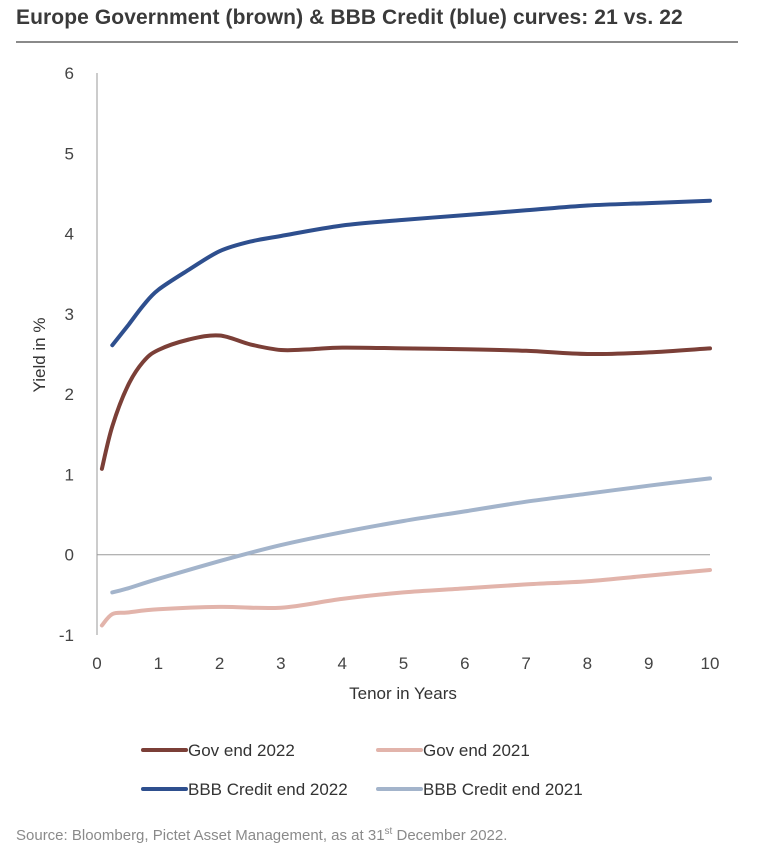 This screenshot has width=757, height=860. Describe the element at coordinates (464, 663) in the screenshot. I see `x-tick-label: 6` at that location.